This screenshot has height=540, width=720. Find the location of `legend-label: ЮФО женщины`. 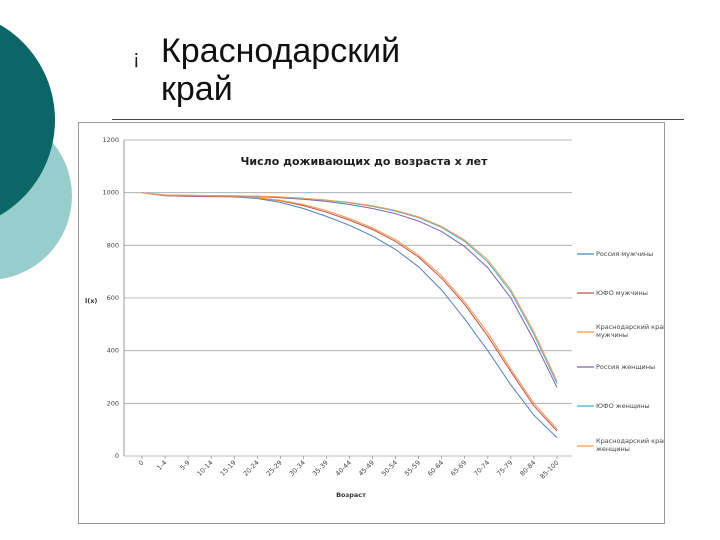

legend-label: ЮФО женщины is located at coordinates (623, 406).